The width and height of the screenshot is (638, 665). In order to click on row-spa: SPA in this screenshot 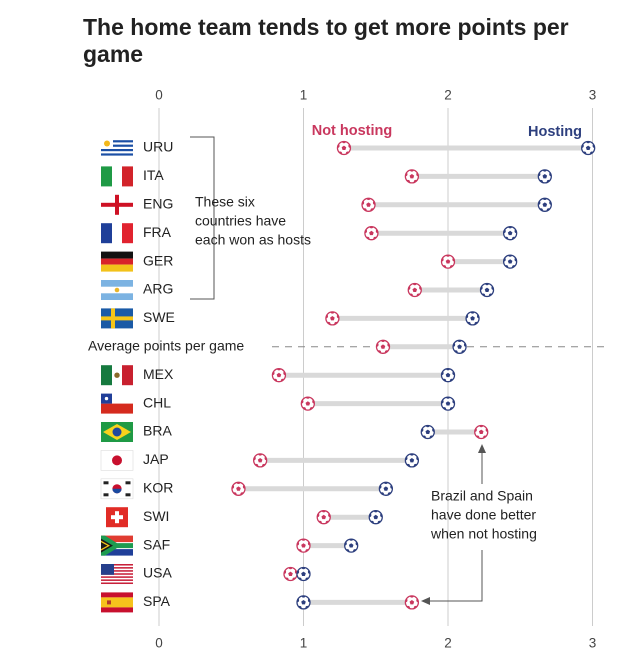, I will do `click(260, 602)`.